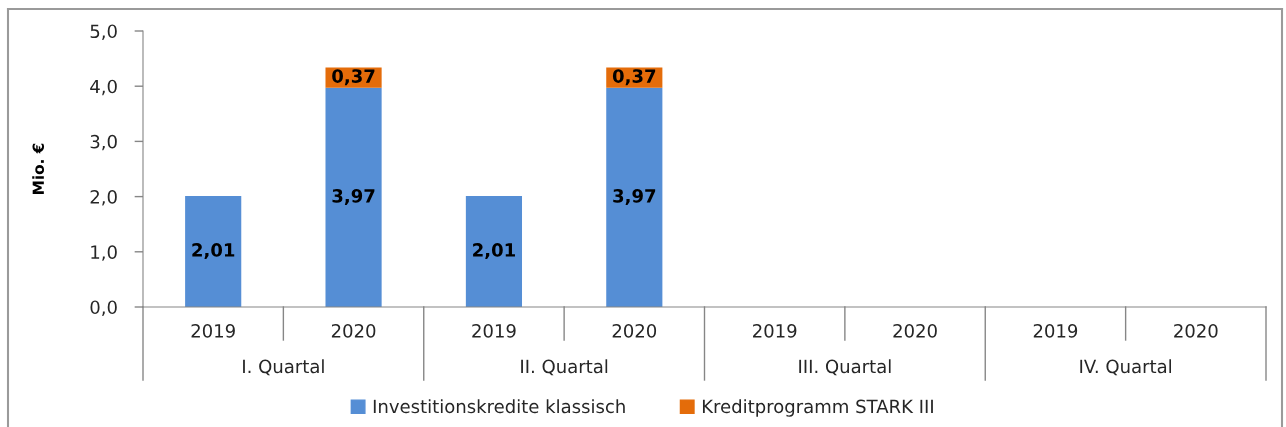  Describe the element at coordinates (104, 253) in the screenshot. I see `y-tick-label: 1,0` at that location.